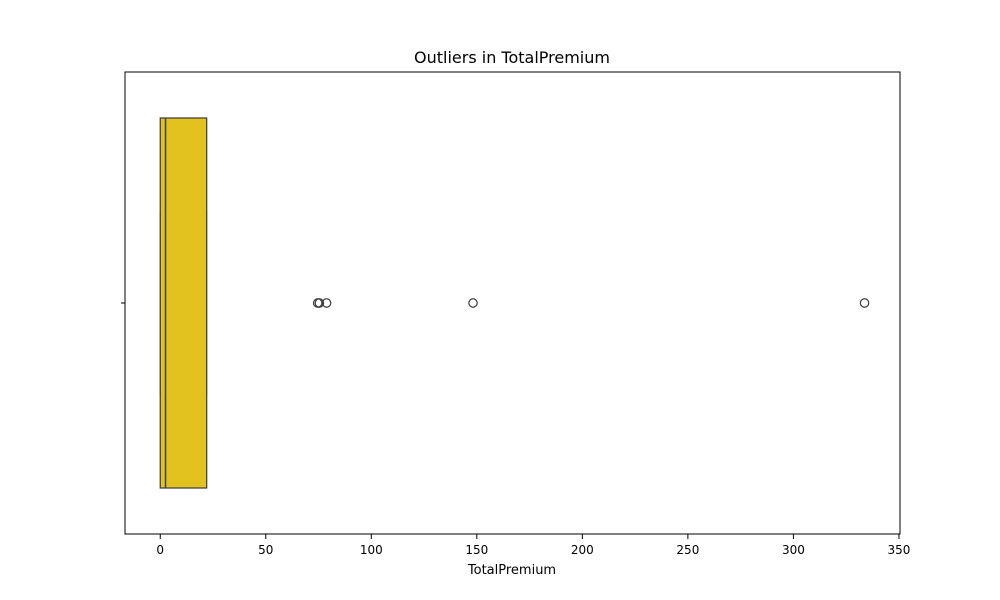 The image size is (1000, 600). I want to click on x-tick-label: 100, so click(371, 550).